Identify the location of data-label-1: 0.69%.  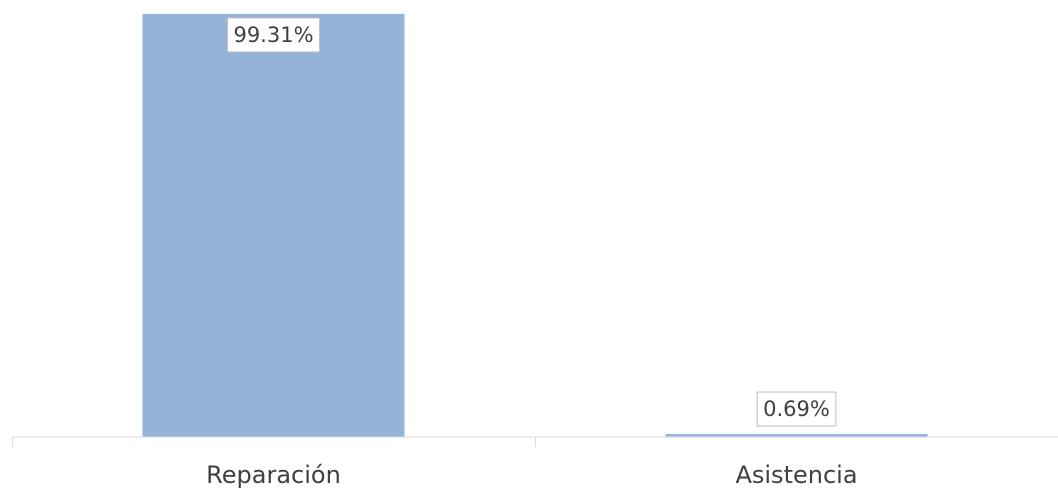
(796, 409).